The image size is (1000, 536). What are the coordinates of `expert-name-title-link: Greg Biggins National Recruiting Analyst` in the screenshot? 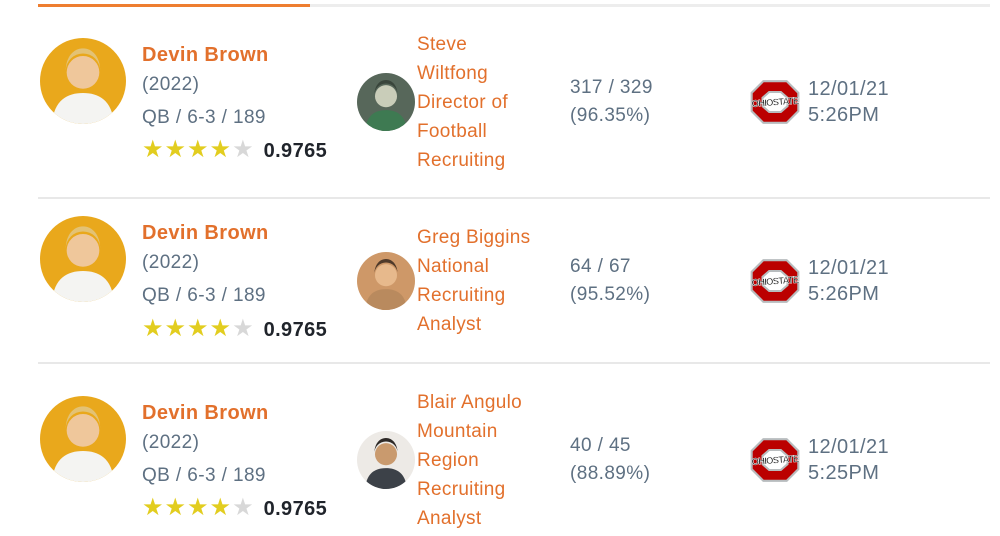 It's located at (478, 281).